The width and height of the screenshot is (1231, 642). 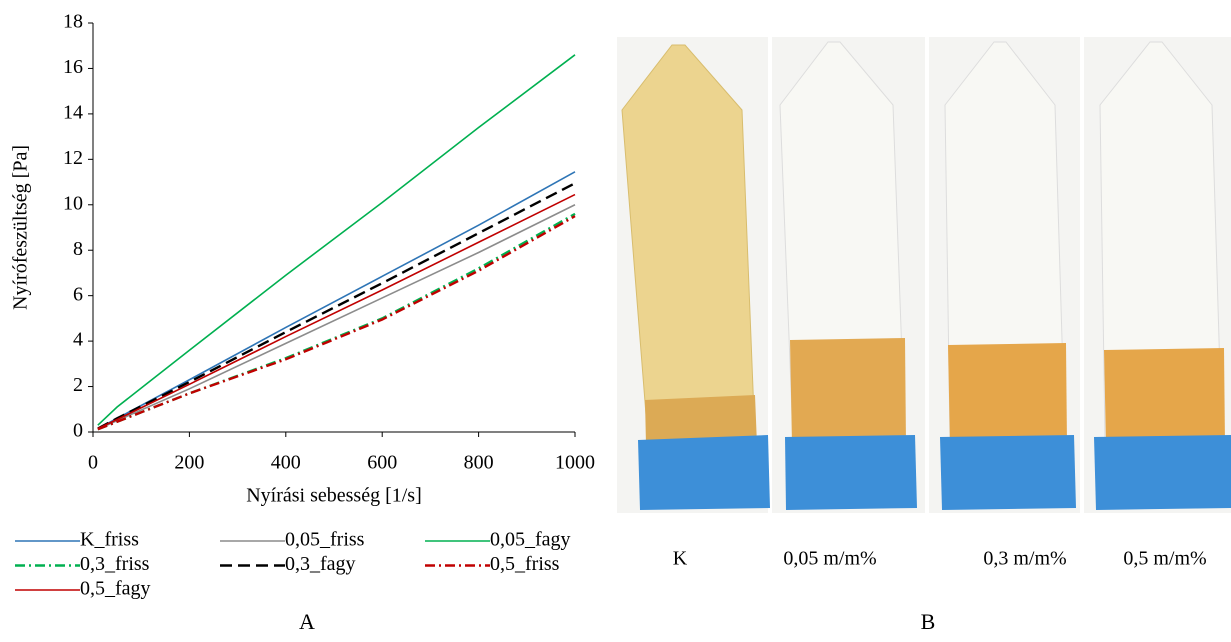 I want to click on legend-label: 0,05_friss, so click(x=325, y=540).